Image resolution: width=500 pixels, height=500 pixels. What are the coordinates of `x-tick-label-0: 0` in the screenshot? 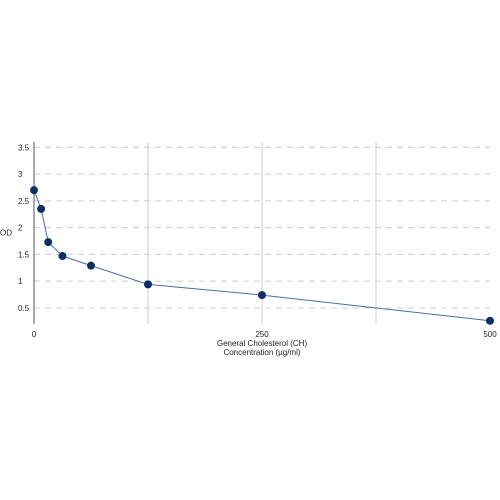 It's located at (34, 334).